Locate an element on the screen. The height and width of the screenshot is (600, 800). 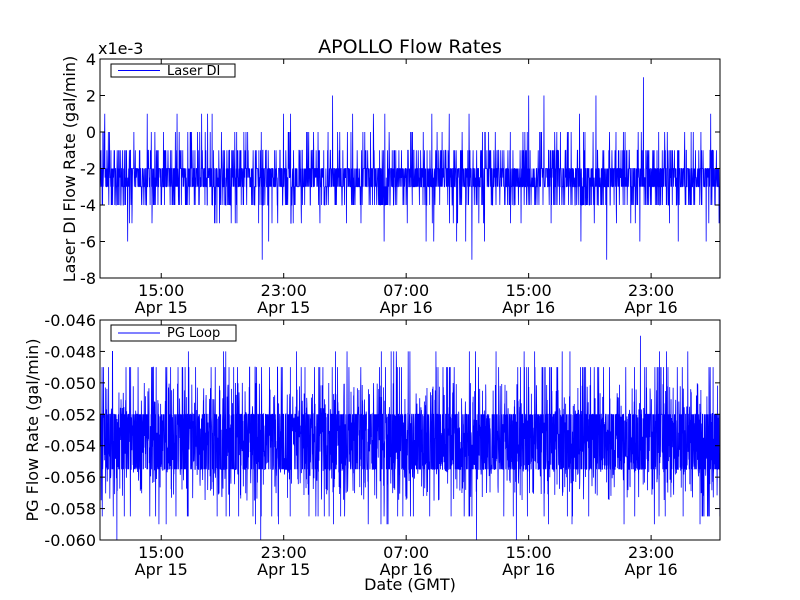
laser-di-ylabel: Laser DI Flow Rate (gal/min) is located at coordinates (69, 169).